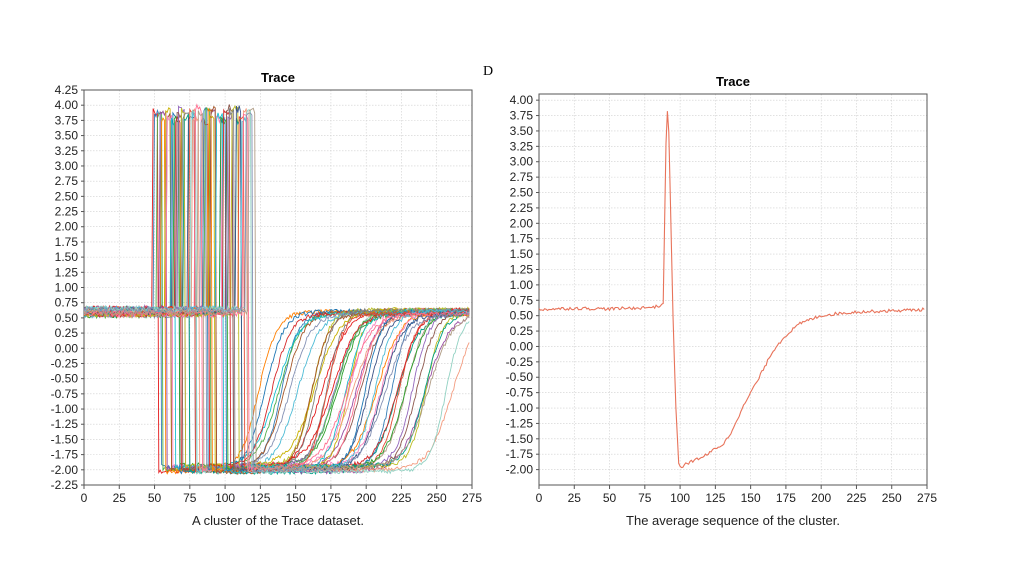 The height and width of the screenshot is (576, 1024). What do you see at coordinates (65, 485) in the screenshot?
I see `y-tick-label: -2.25` at bounding box center [65, 485].